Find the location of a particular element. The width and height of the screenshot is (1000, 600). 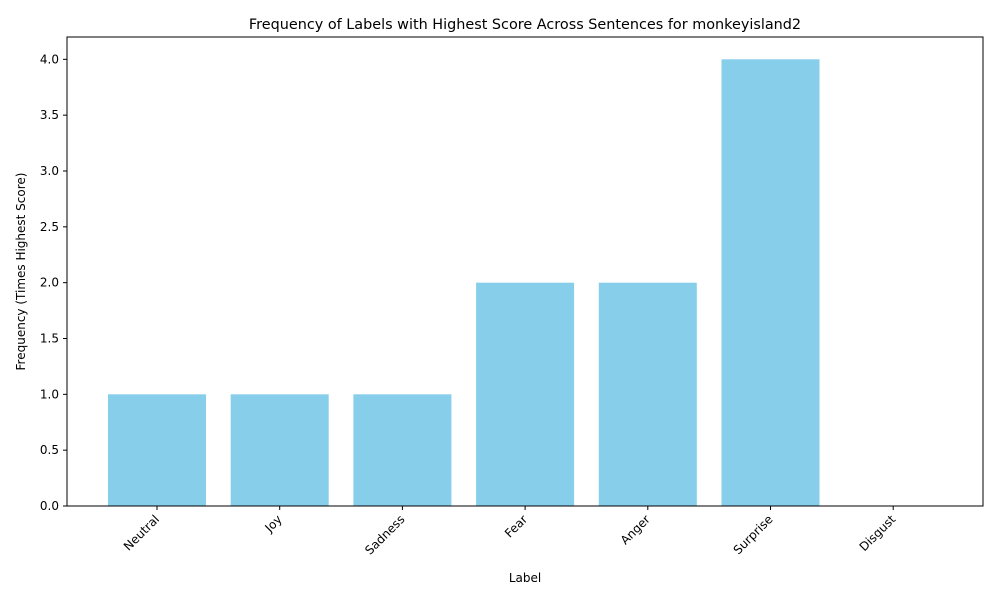

y-tick-label: 0.5 is located at coordinates (49, 450).